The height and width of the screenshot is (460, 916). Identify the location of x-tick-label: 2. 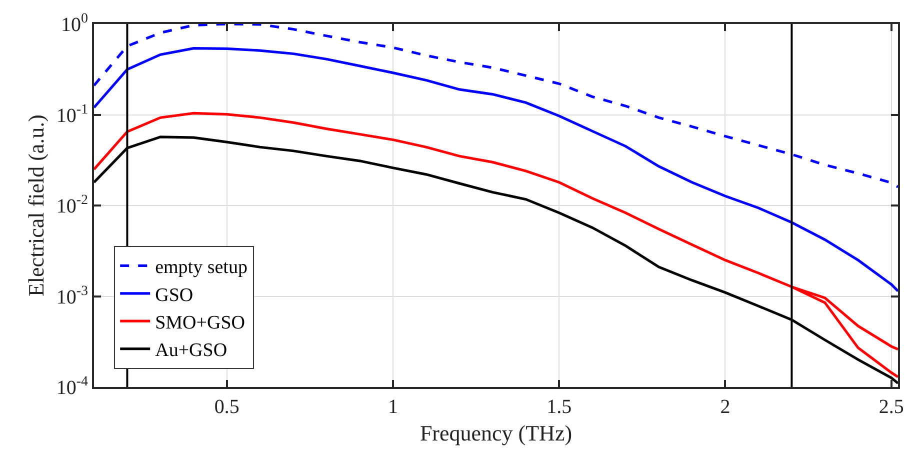
(725, 407).